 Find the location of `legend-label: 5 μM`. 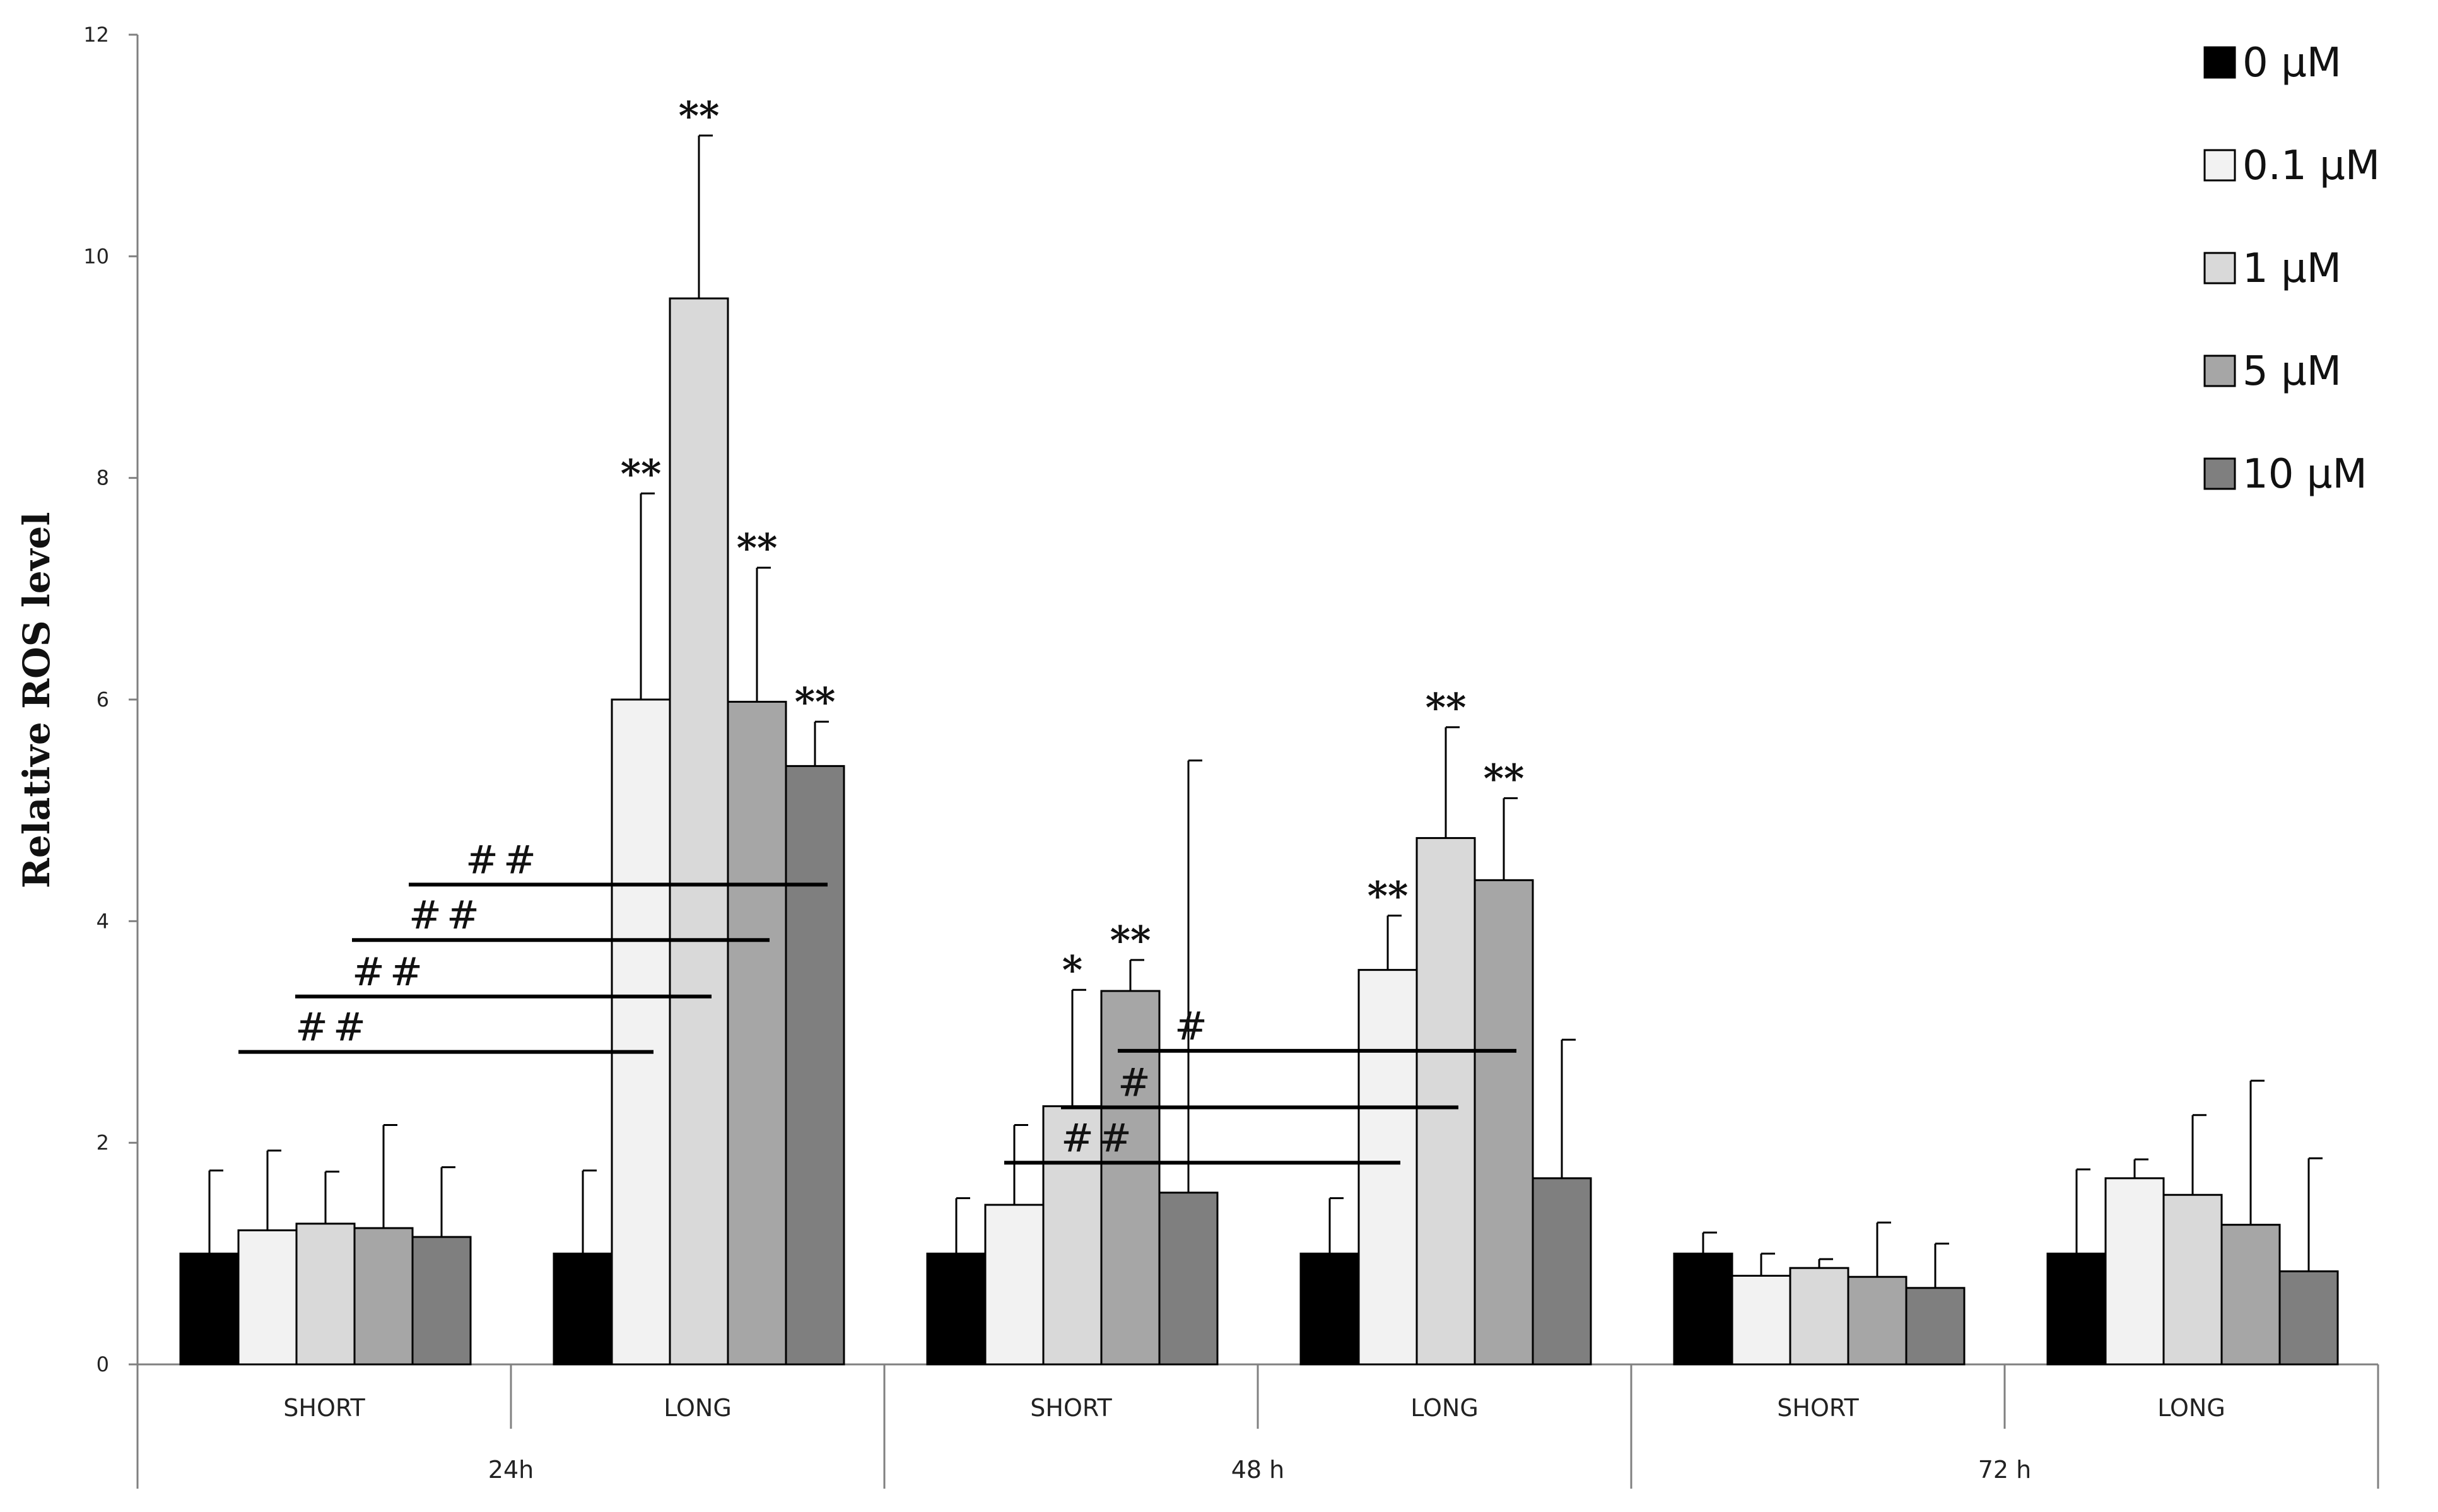

legend-label: 5 μM is located at coordinates (2292, 371).